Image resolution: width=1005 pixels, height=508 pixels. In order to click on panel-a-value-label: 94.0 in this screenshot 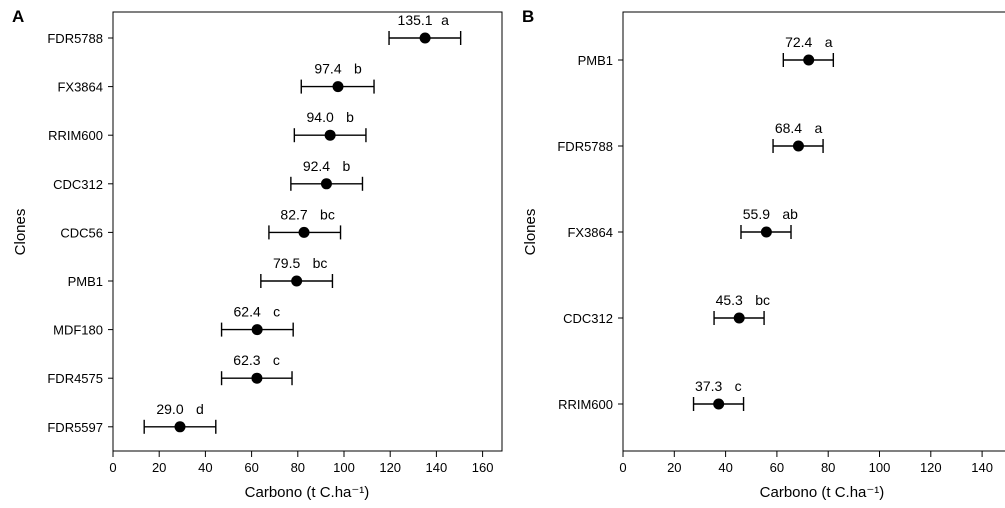, I will do `click(320, 117)`.